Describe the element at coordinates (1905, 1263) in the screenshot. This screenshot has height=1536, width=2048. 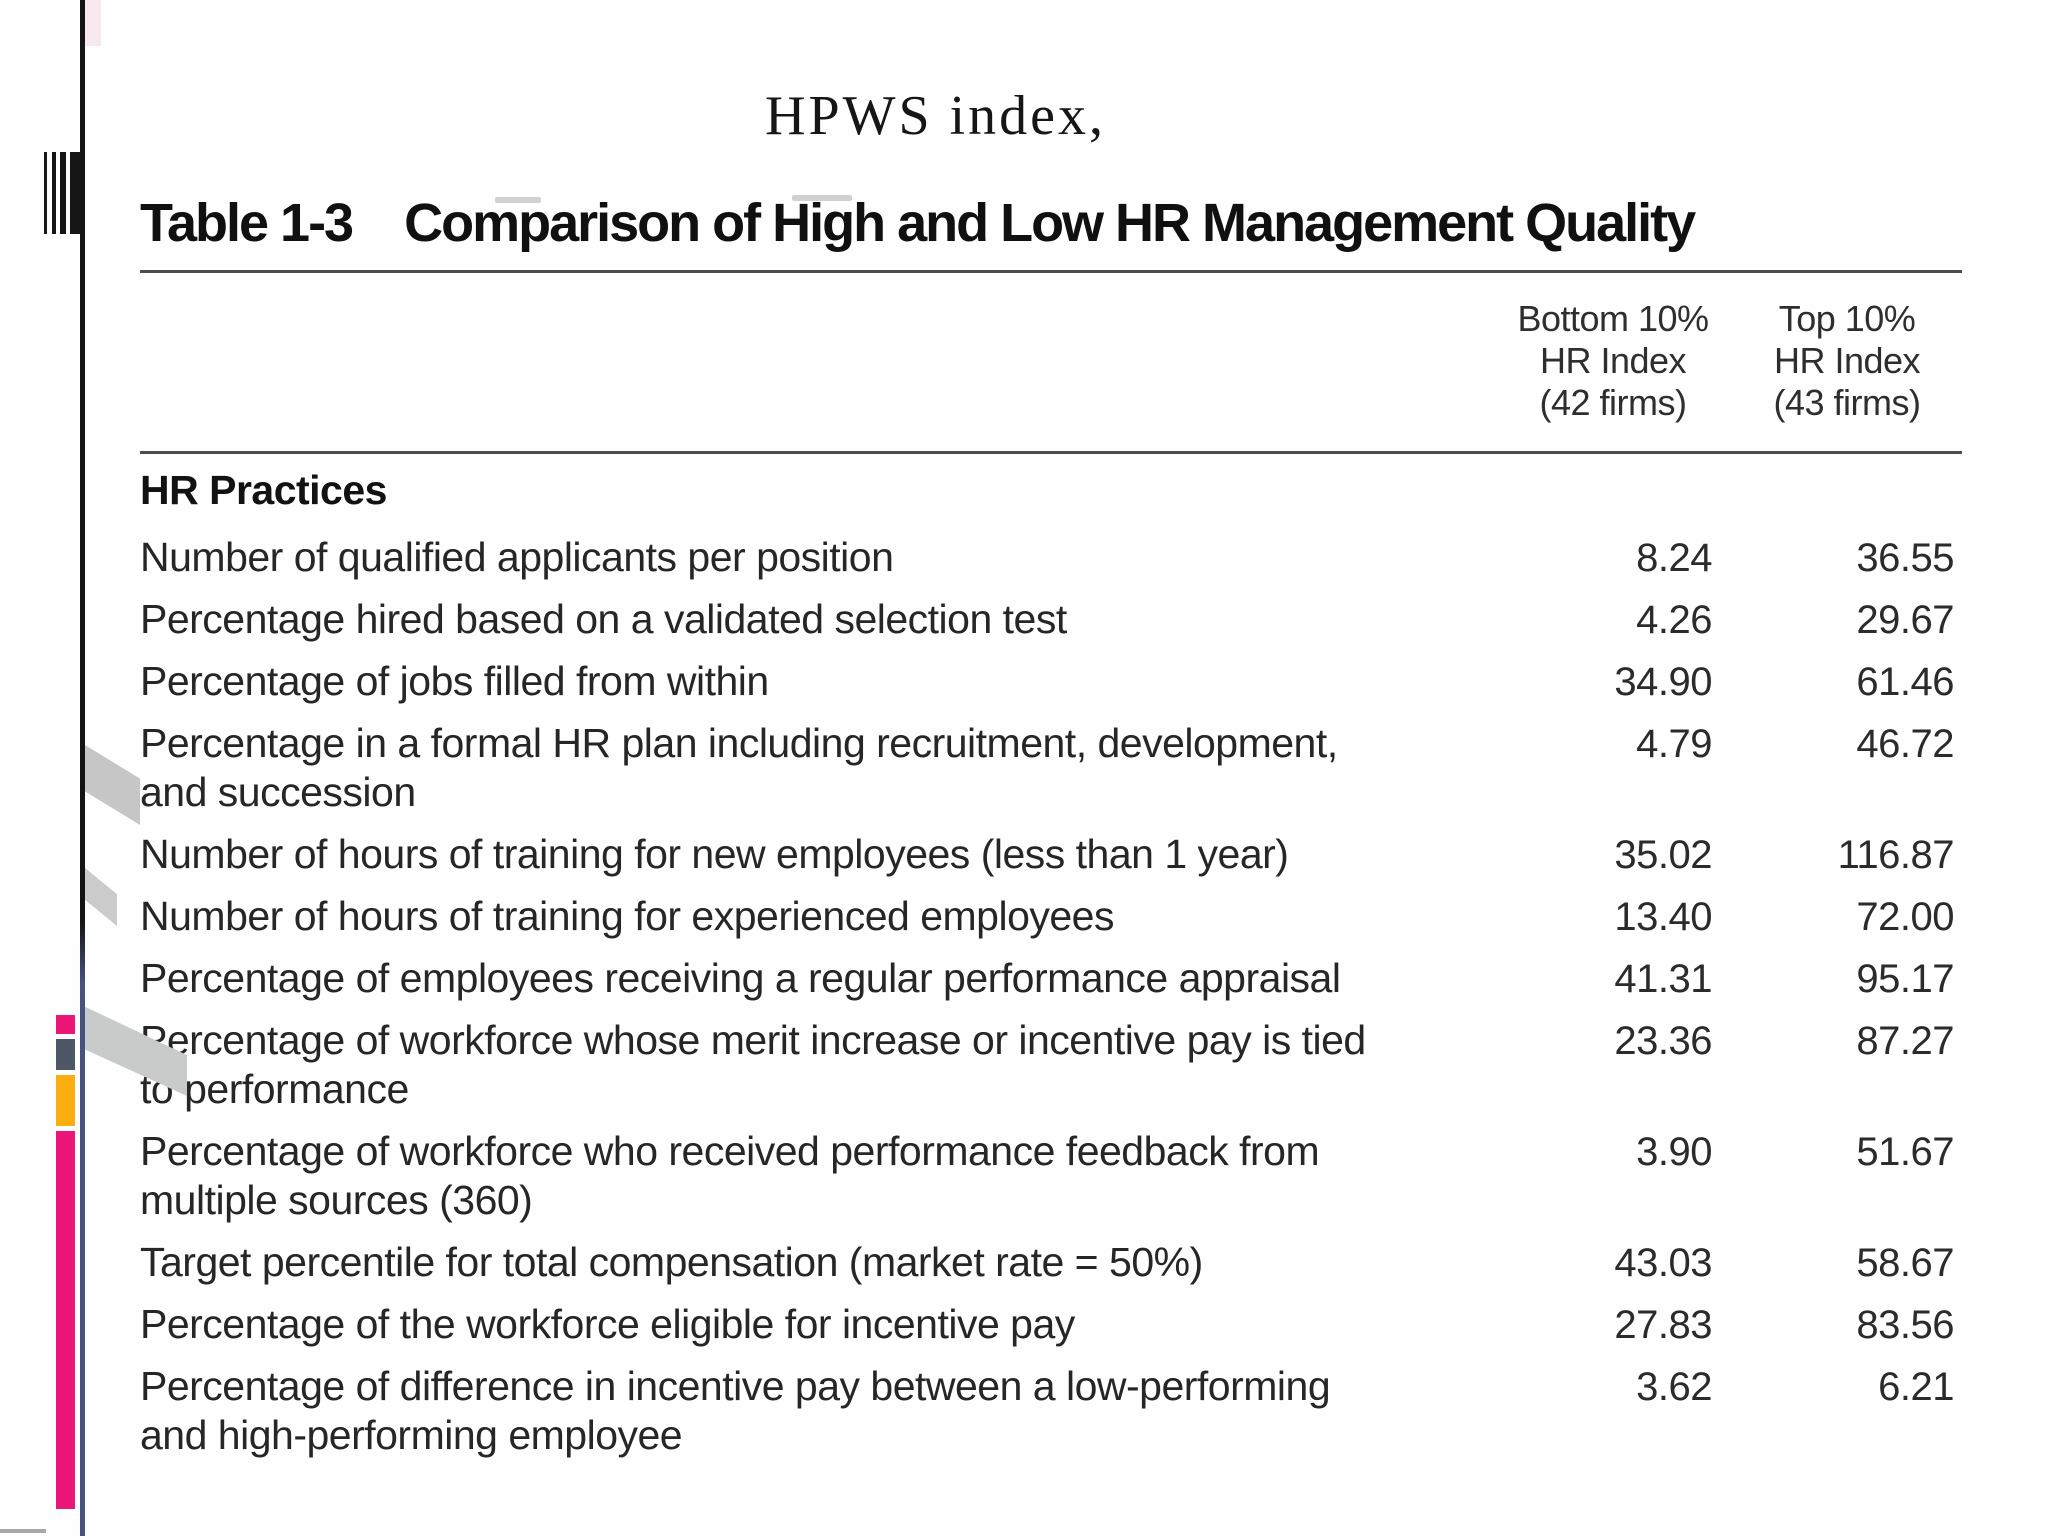
I see `row-value-top10: 58.67` at that location.